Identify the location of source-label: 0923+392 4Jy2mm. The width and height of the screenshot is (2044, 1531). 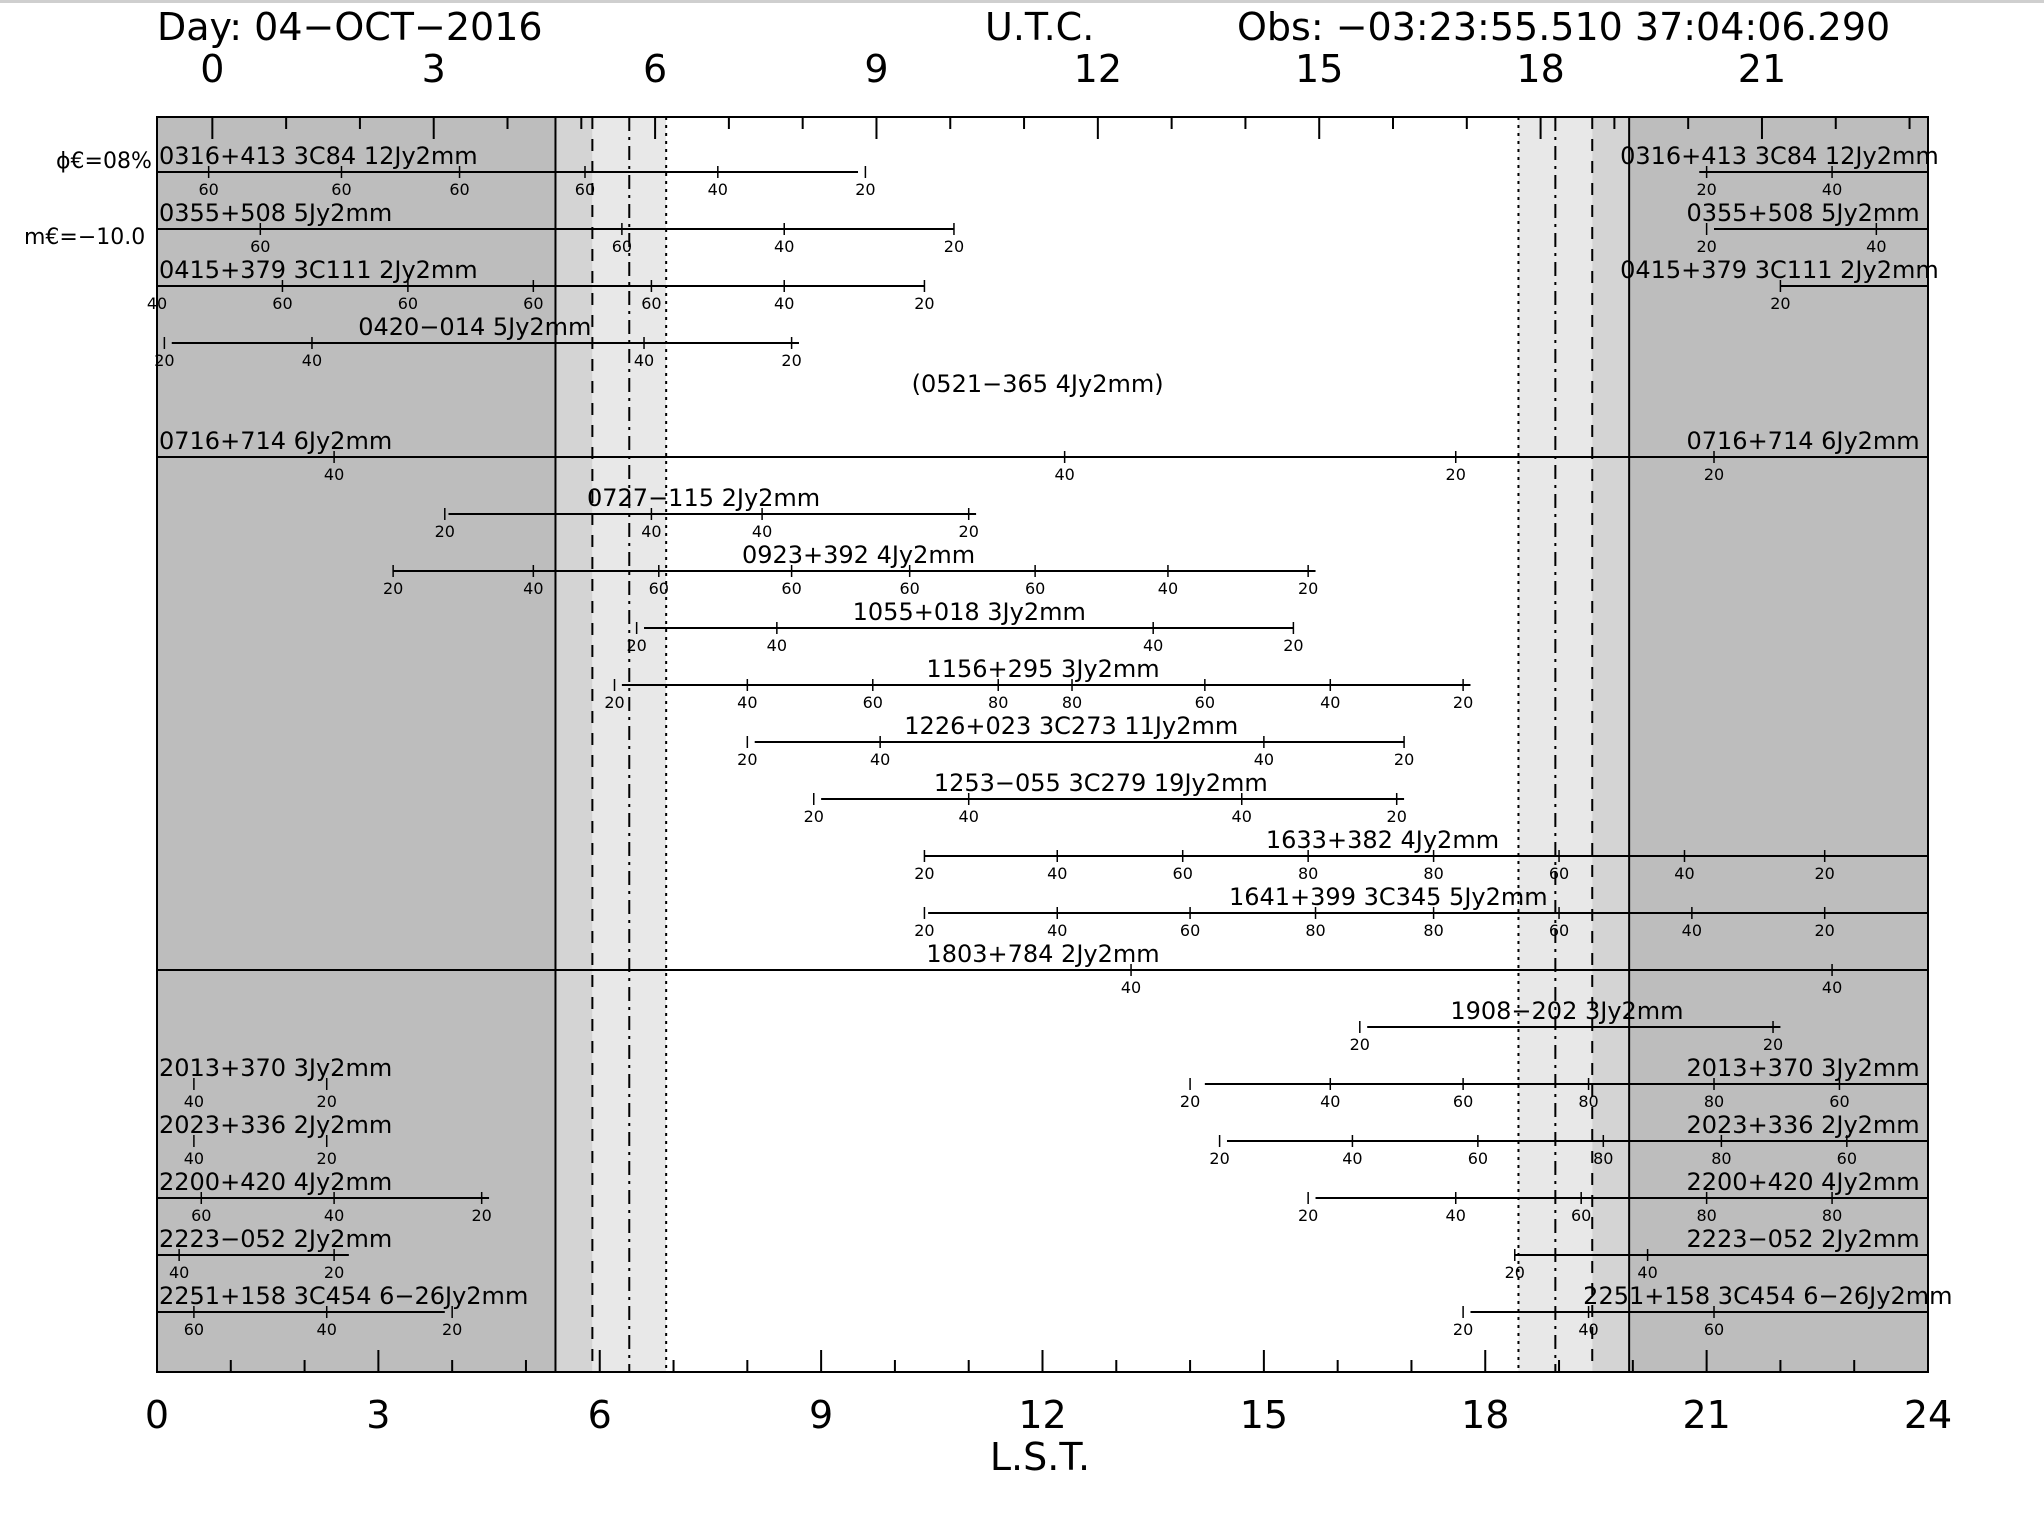
(858, 555).